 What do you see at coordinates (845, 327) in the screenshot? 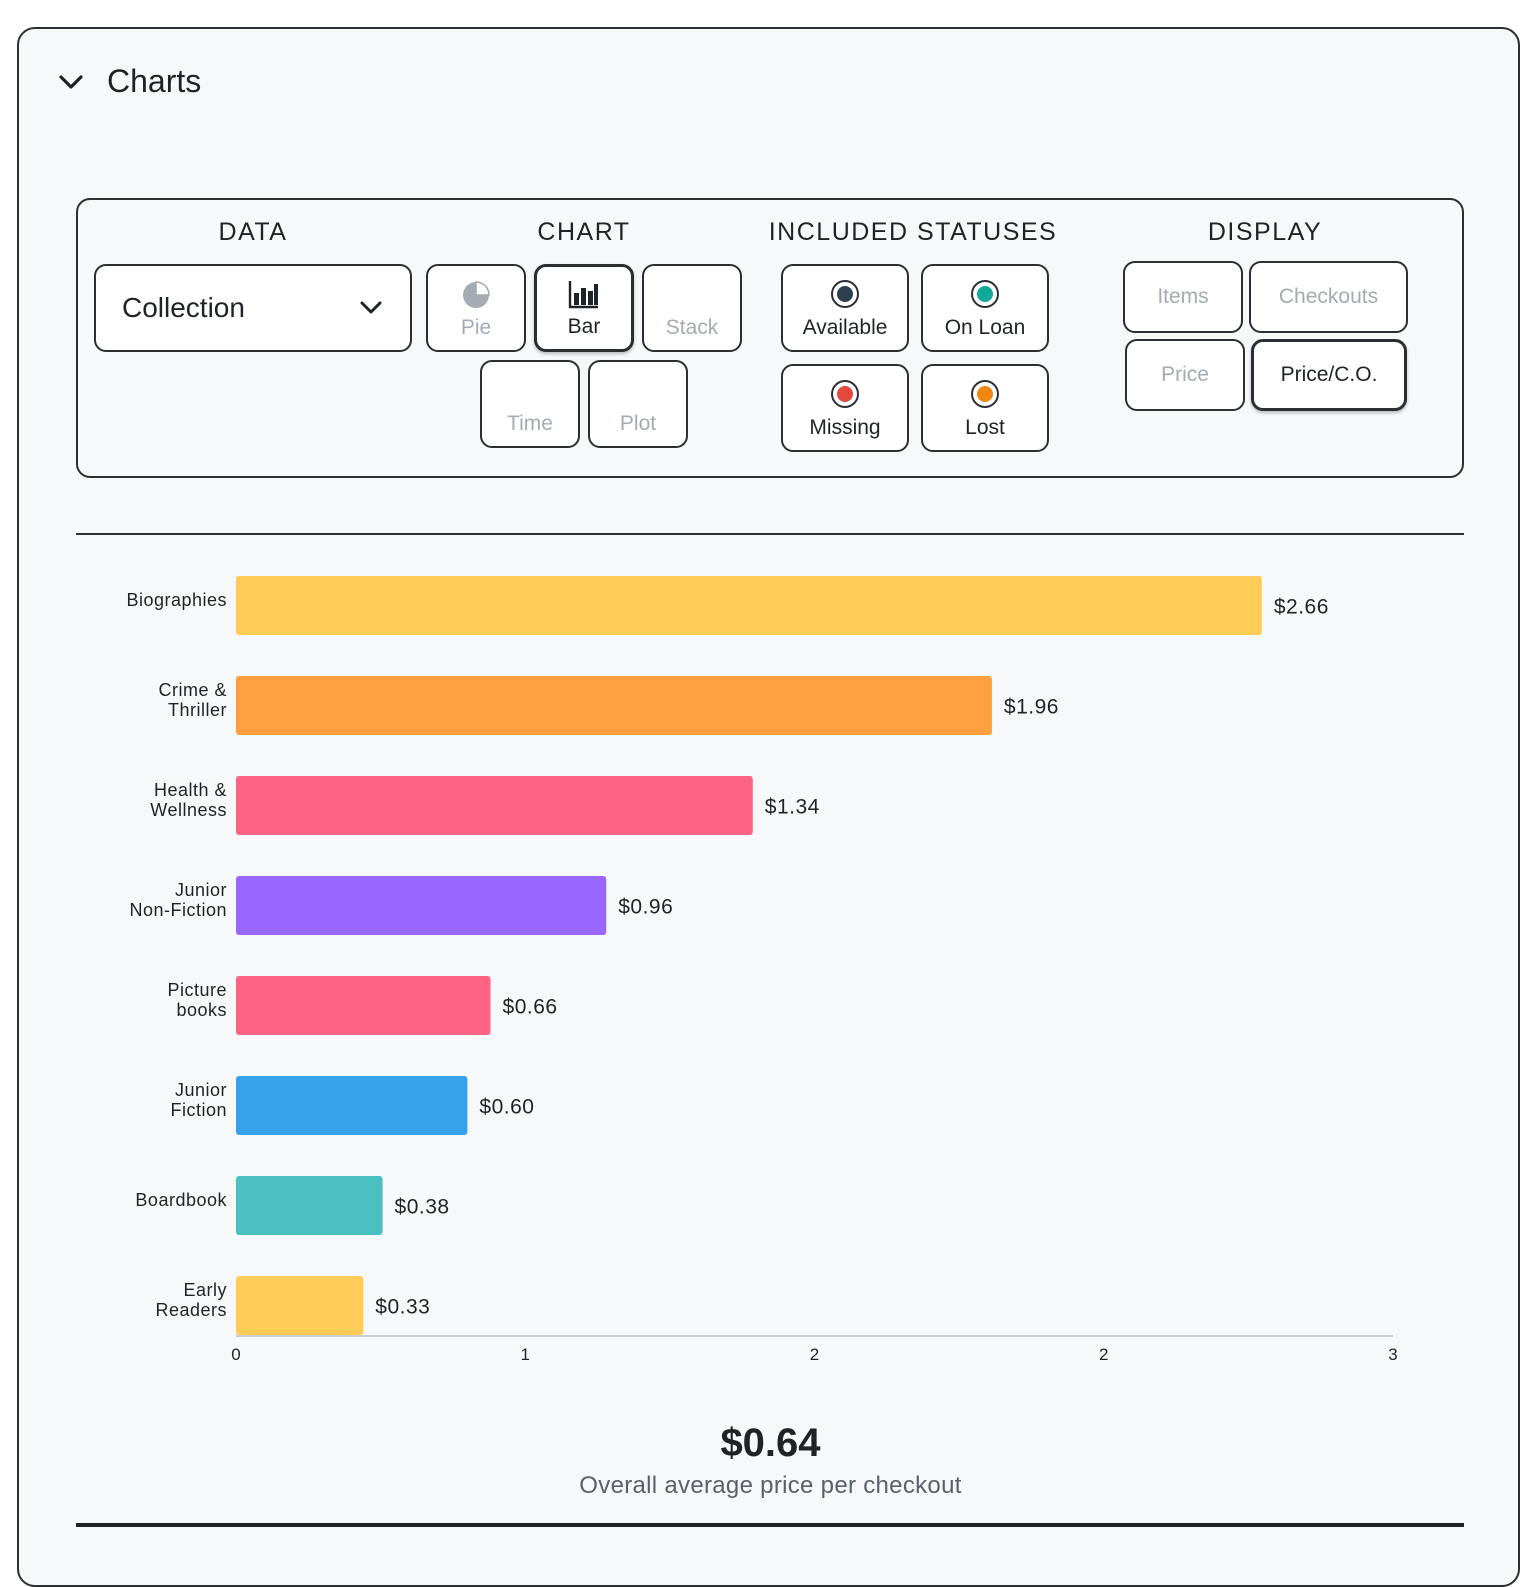
I see `status-available-label: Available` at bounding box center [845, 327].